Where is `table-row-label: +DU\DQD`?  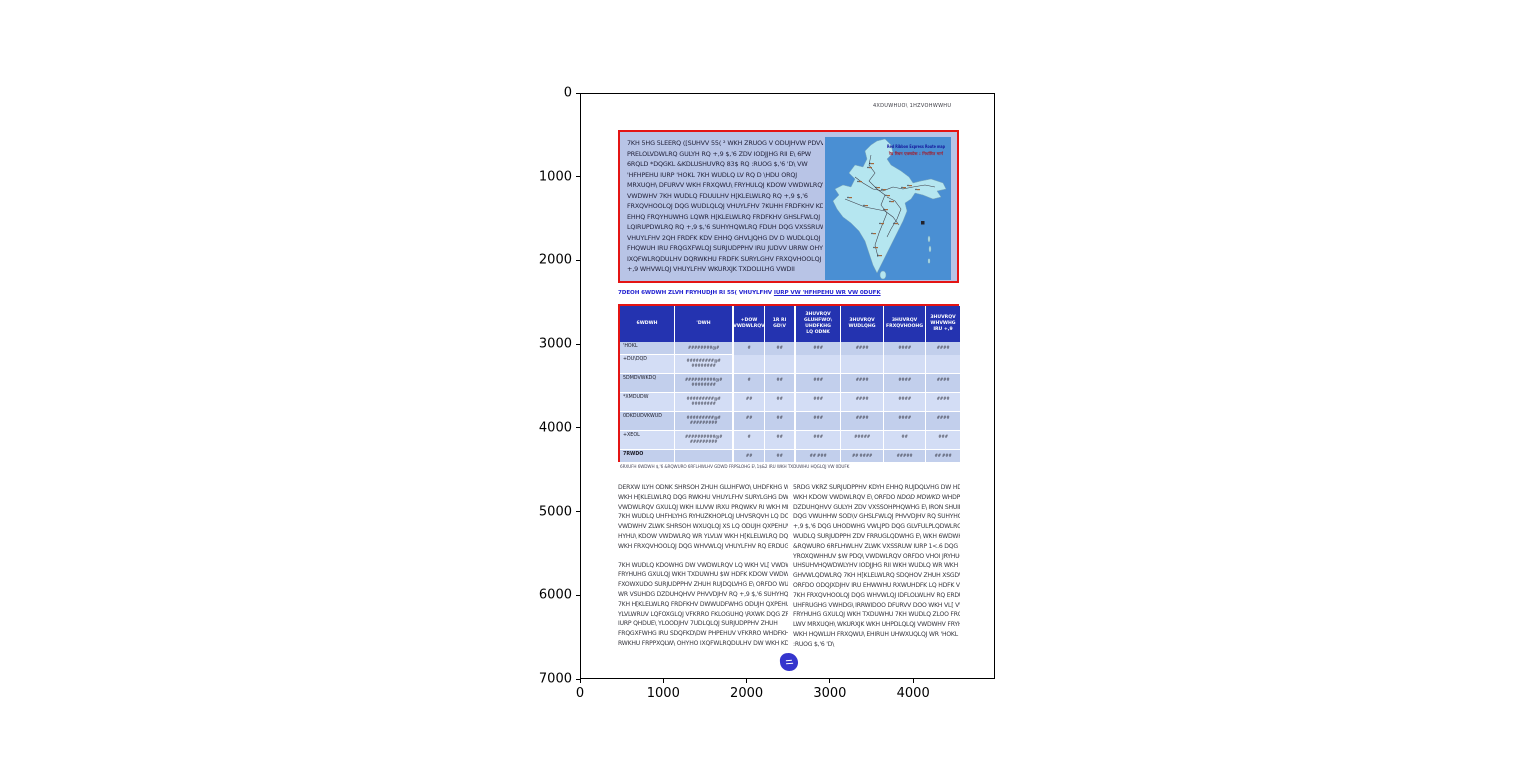
table-row-label: +DU\DQD is located at coordinates (647, 364).